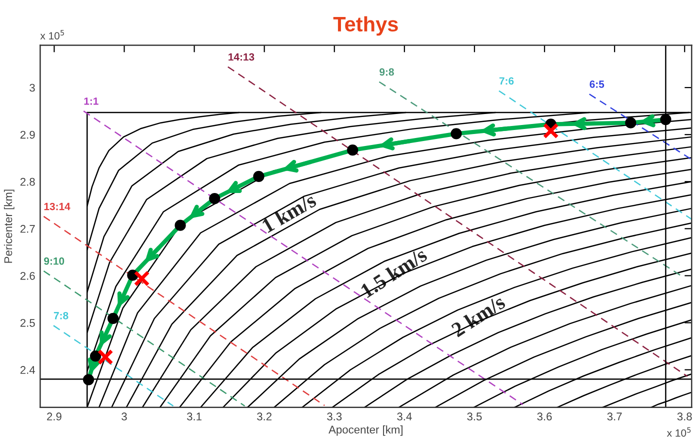 The height and width of the screenshot is (439, 693). What do you see at coordinates (28, 370) in the screenshot?
I see `y-tick-label: 2.4` at bounding box center [28, 370].